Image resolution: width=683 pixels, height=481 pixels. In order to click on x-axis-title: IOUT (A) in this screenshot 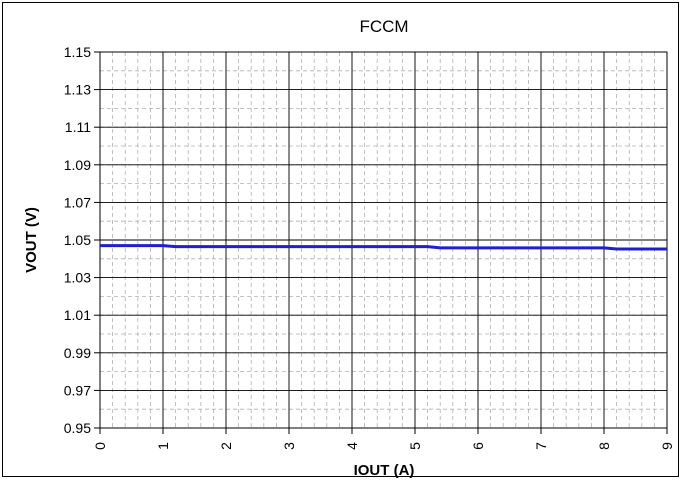, I will do `click(384, 470)`.